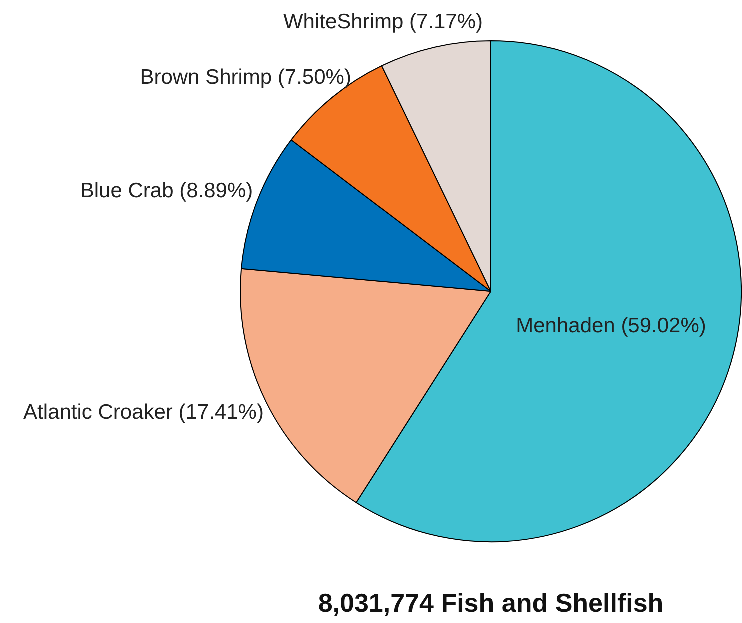 The image size is (742, 623). Describe the element at coordinates (611, 326) in the screenshot. I see `slice-label: Menhaden (59.02%)` at that location.